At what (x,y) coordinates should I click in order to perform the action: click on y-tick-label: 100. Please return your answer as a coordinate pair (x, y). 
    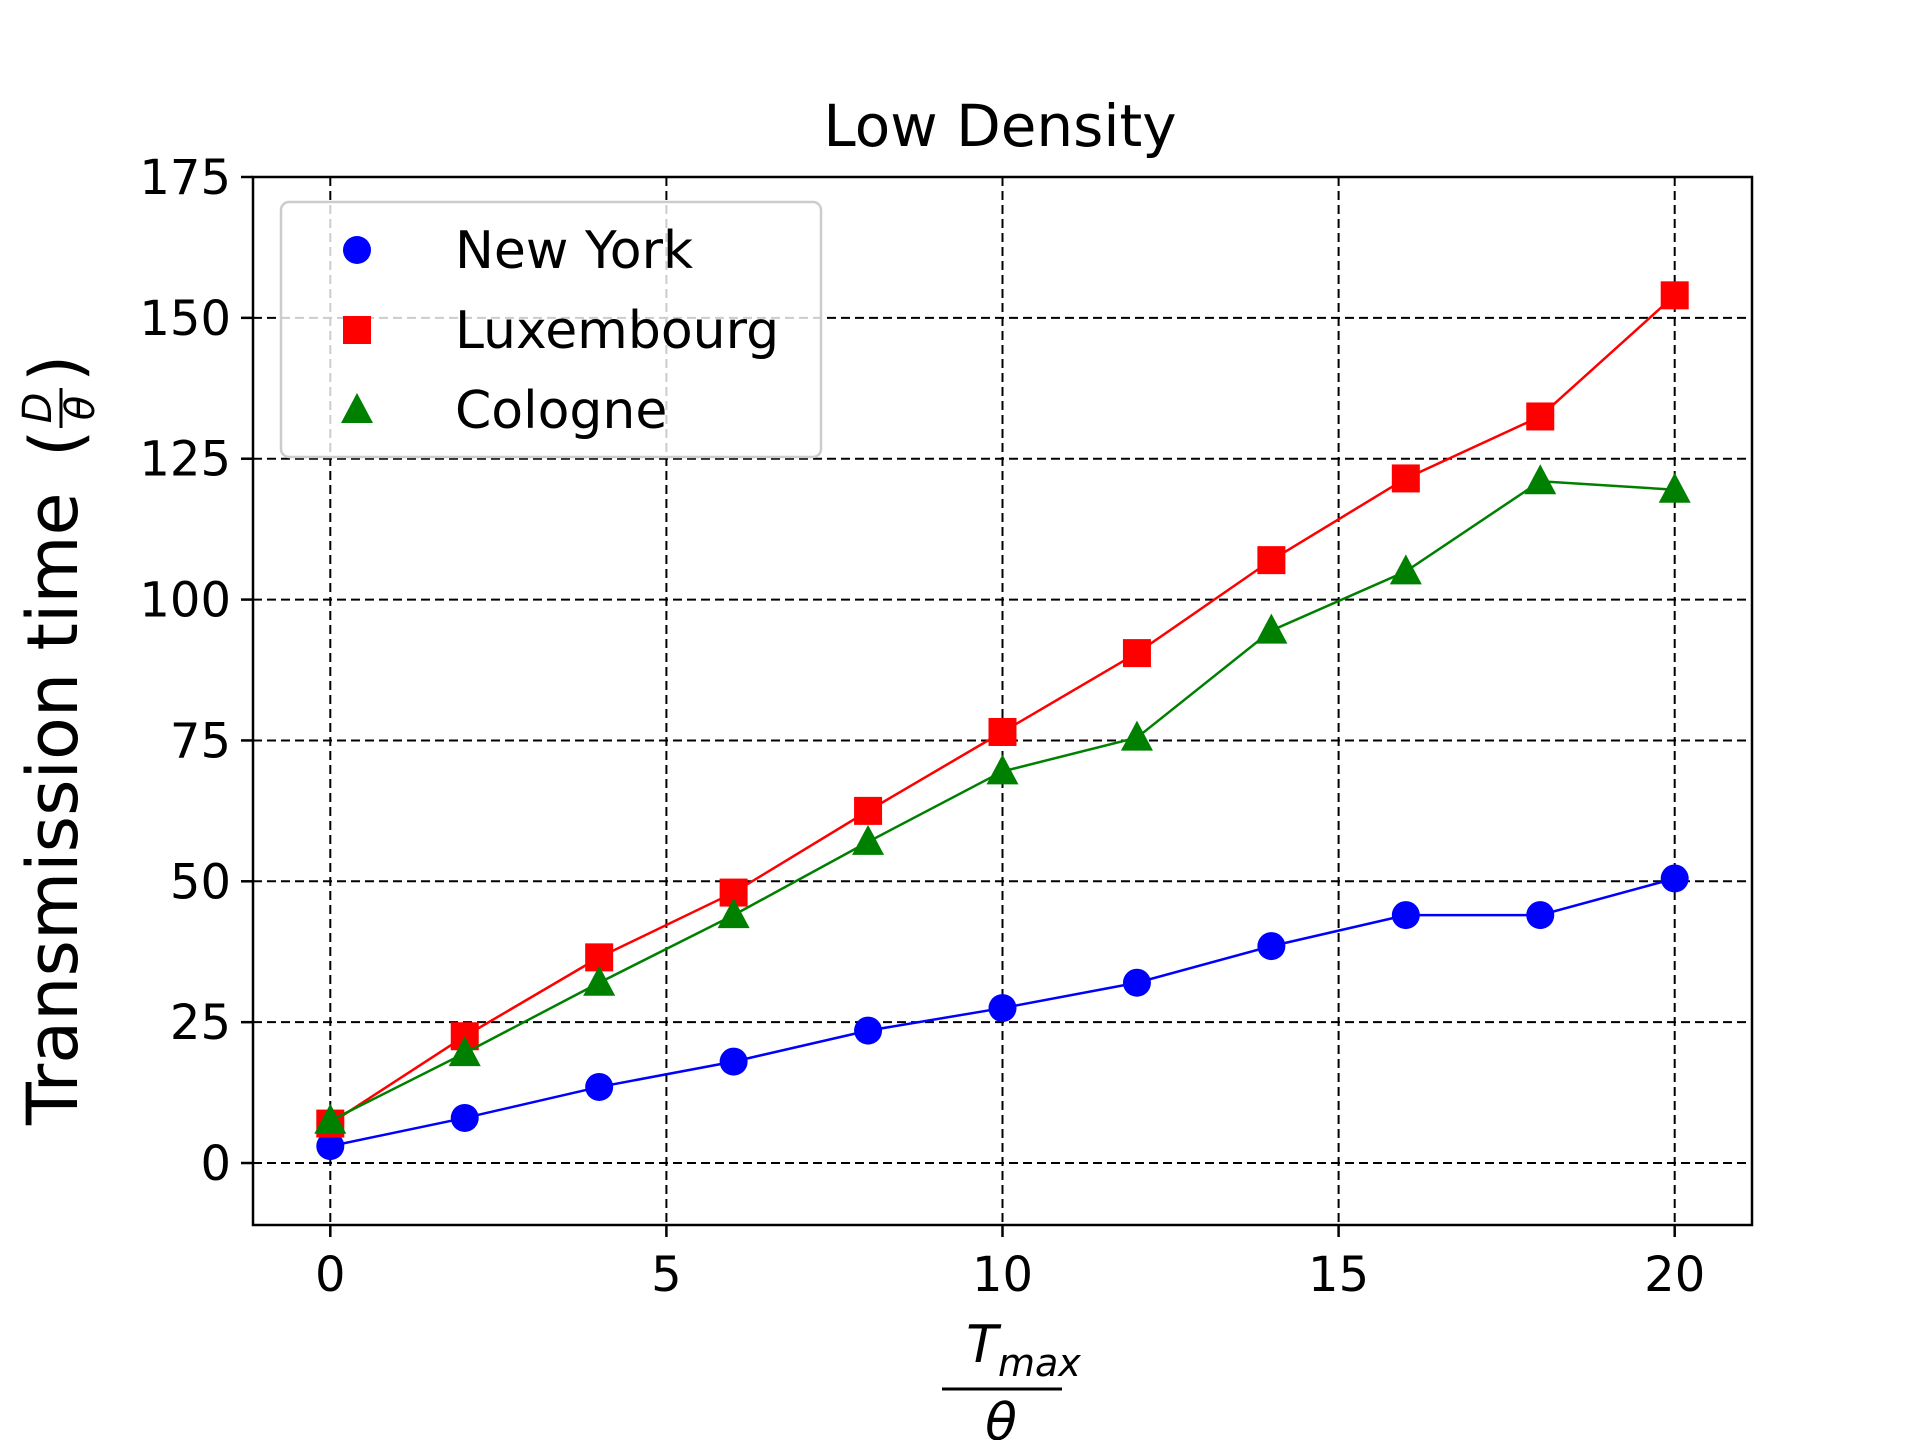
    Looking at the image, I should click on (185, 601).